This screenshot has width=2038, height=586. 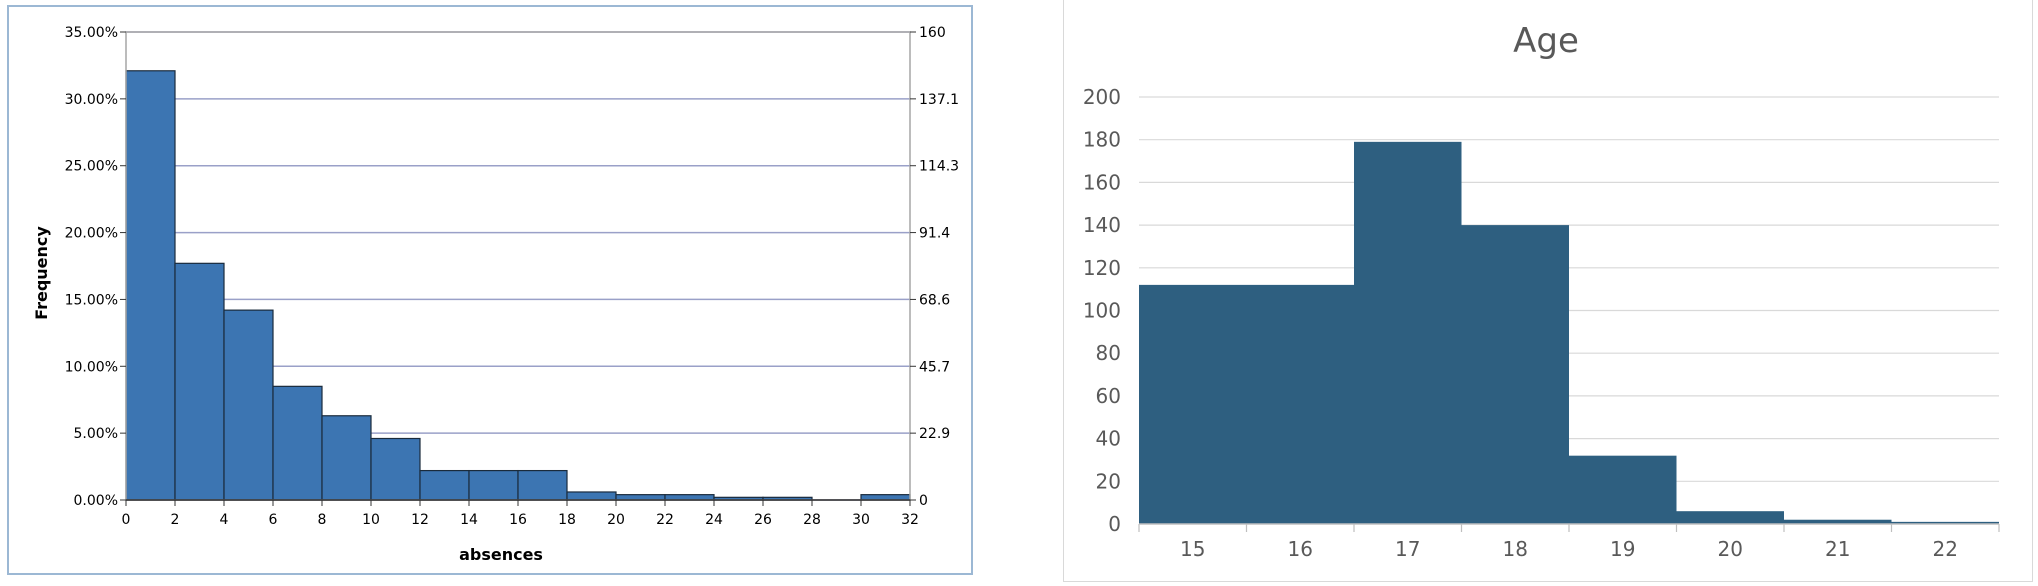 I want to click on x-tick-label: 15, so click(x=1192, y=549).